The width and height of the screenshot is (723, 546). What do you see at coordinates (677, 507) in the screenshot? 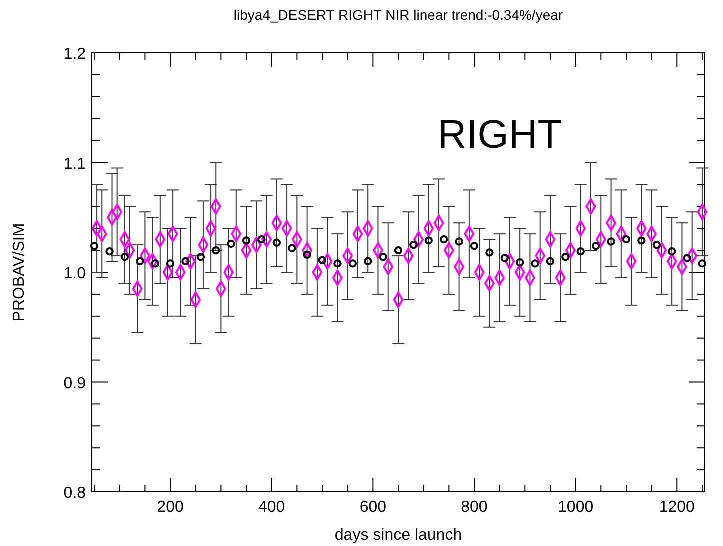
I see `x-tick-label: 1200` at bounding box center [677, 507].